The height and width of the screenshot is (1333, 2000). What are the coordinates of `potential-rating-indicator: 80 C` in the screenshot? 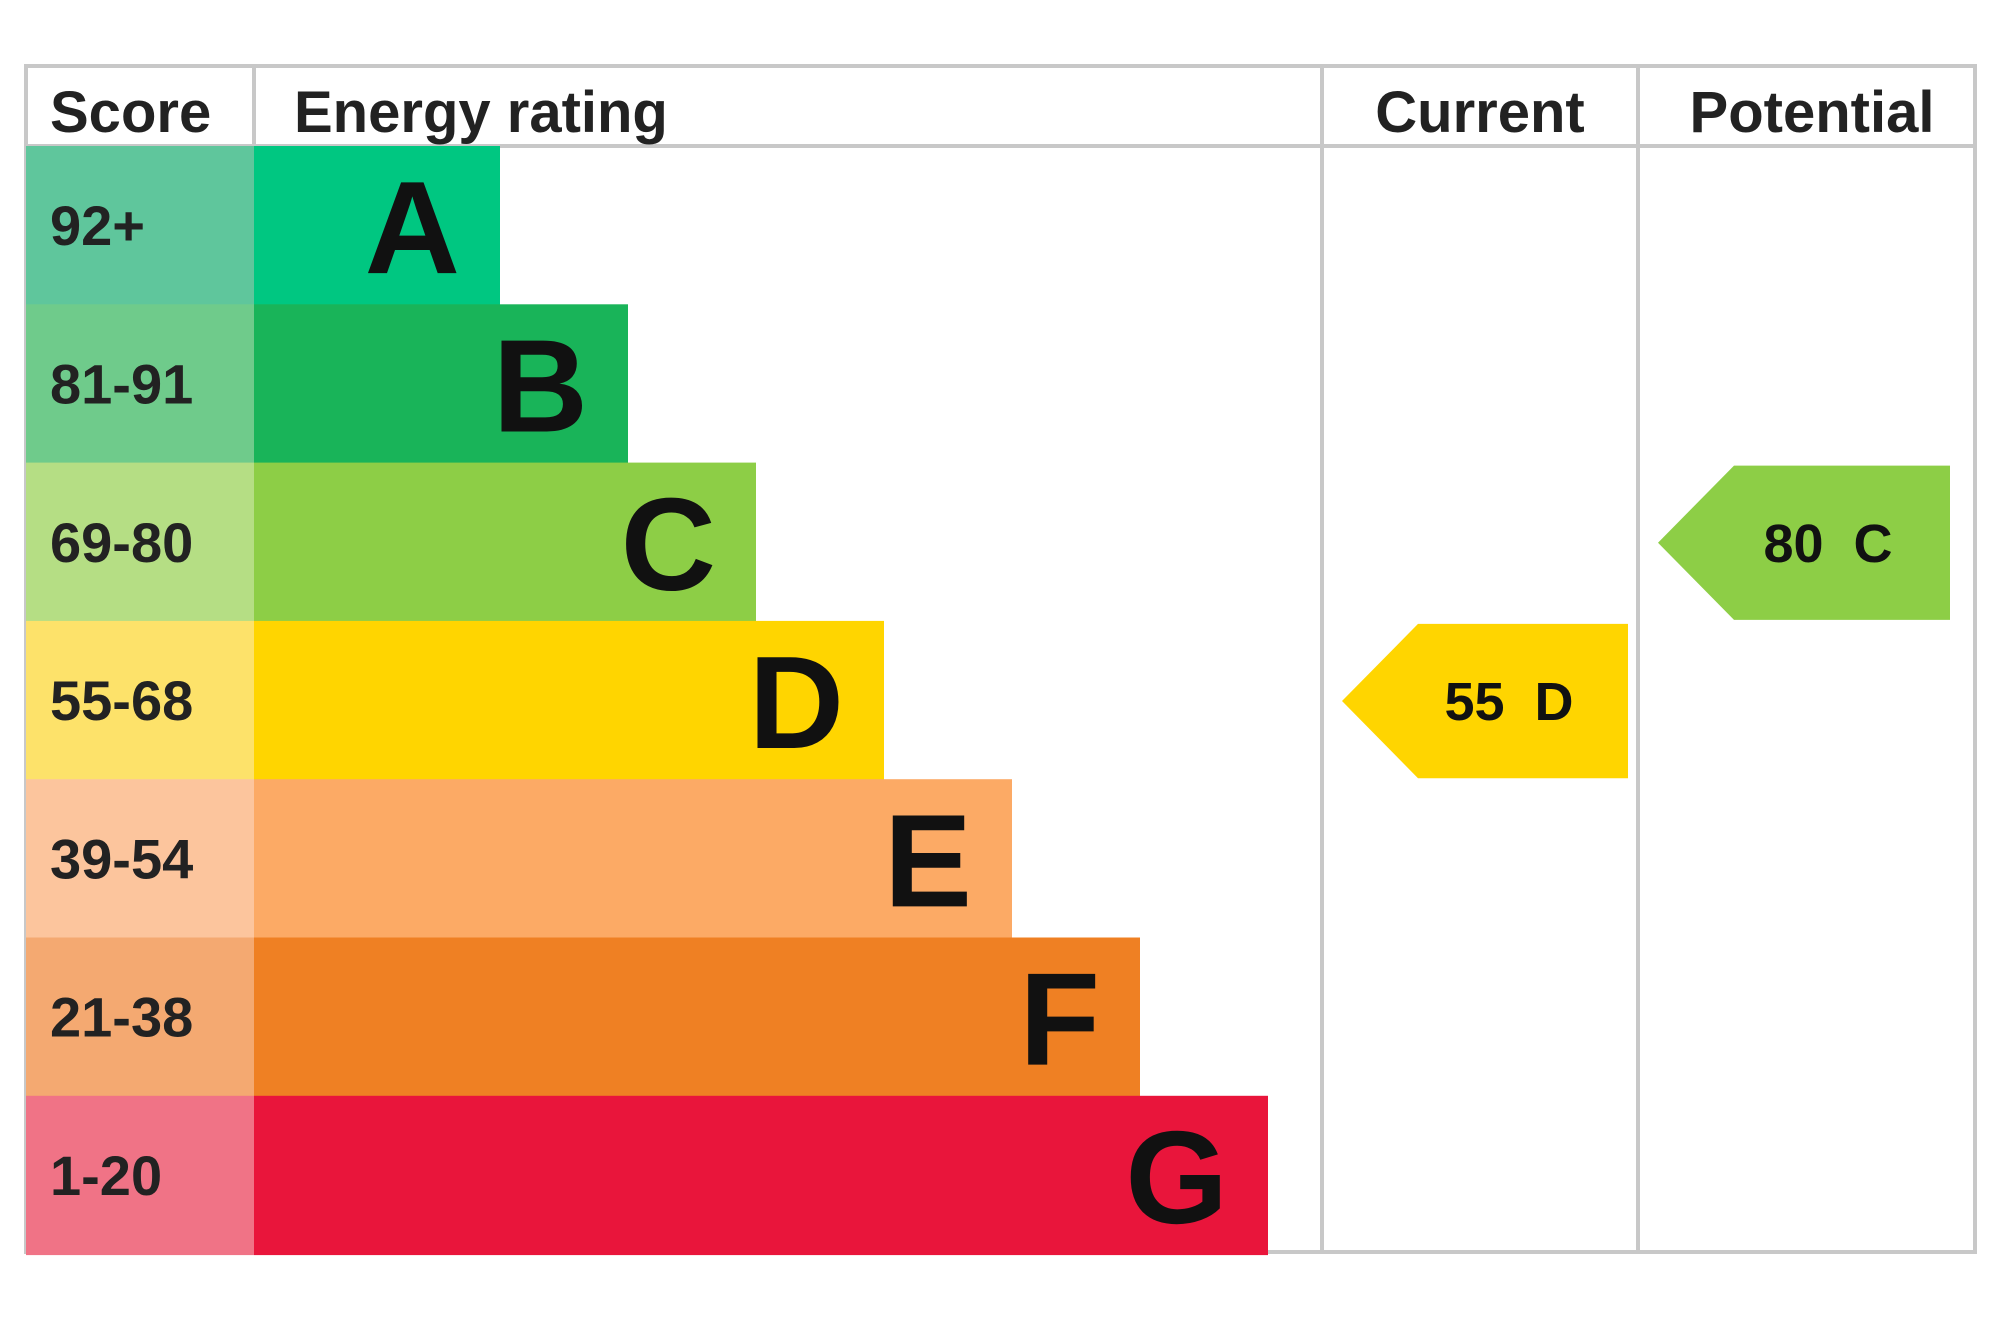 It's located at (1804, 542).